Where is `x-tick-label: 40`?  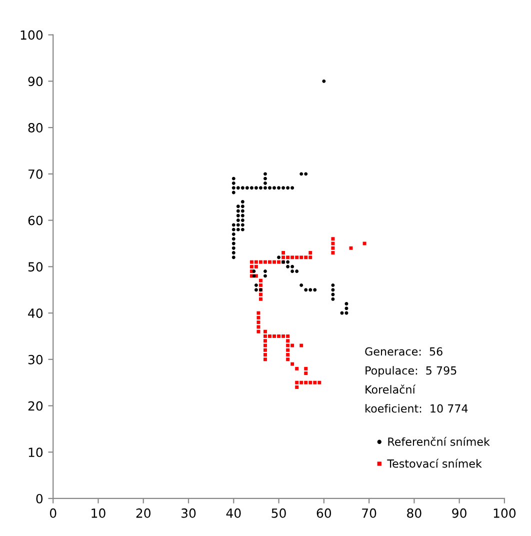
x-tick-label: 40 is located at coordinates (233, 513).